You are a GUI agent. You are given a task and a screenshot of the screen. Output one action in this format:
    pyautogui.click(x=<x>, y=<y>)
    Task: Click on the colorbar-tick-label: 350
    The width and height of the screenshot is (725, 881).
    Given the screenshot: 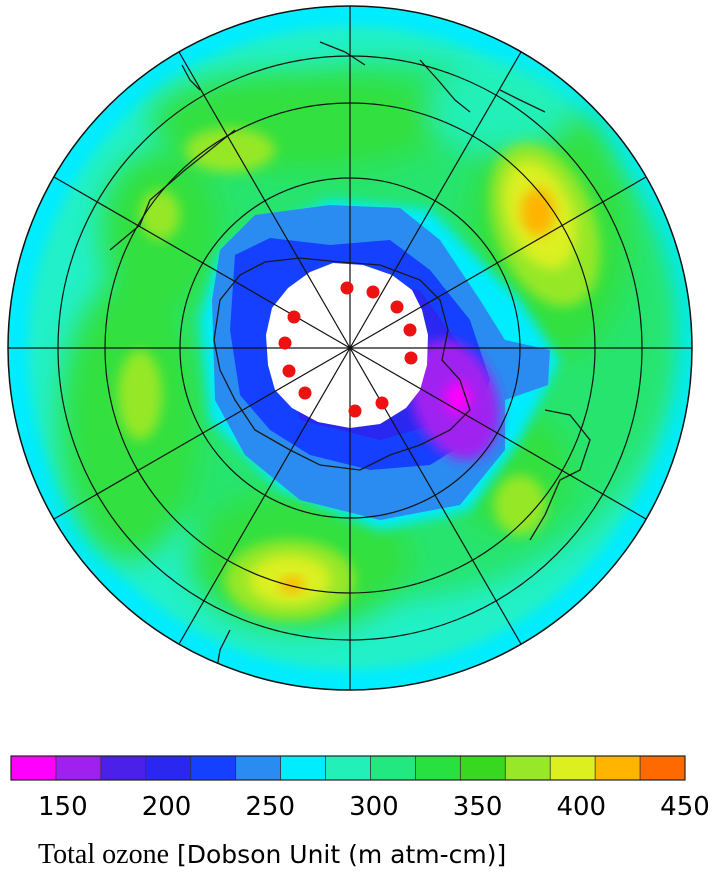 What is the action you would take?
    pyautogui.click(x=477, y=807)
    